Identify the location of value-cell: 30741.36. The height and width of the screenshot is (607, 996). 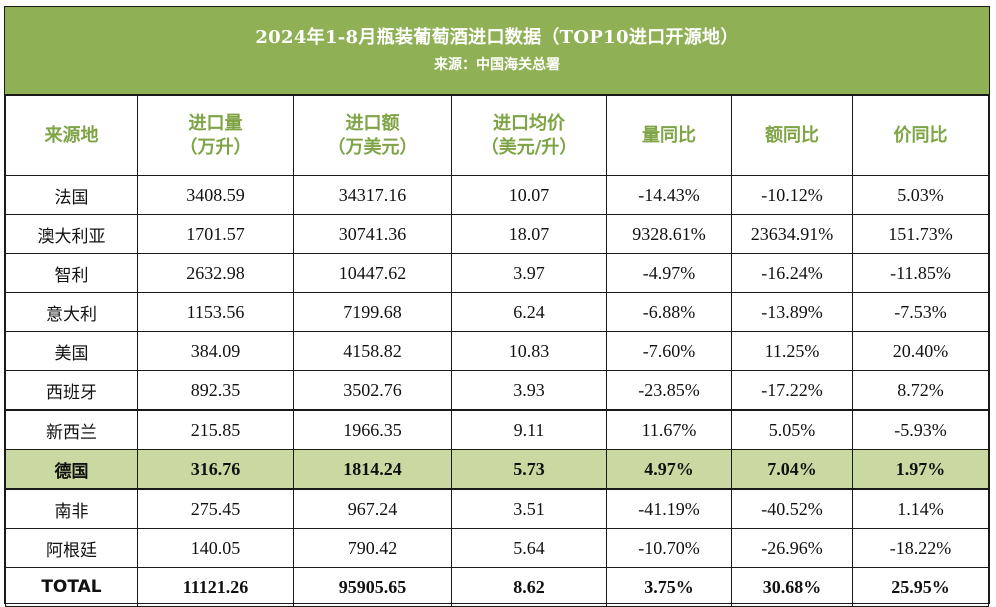
(372, 234).